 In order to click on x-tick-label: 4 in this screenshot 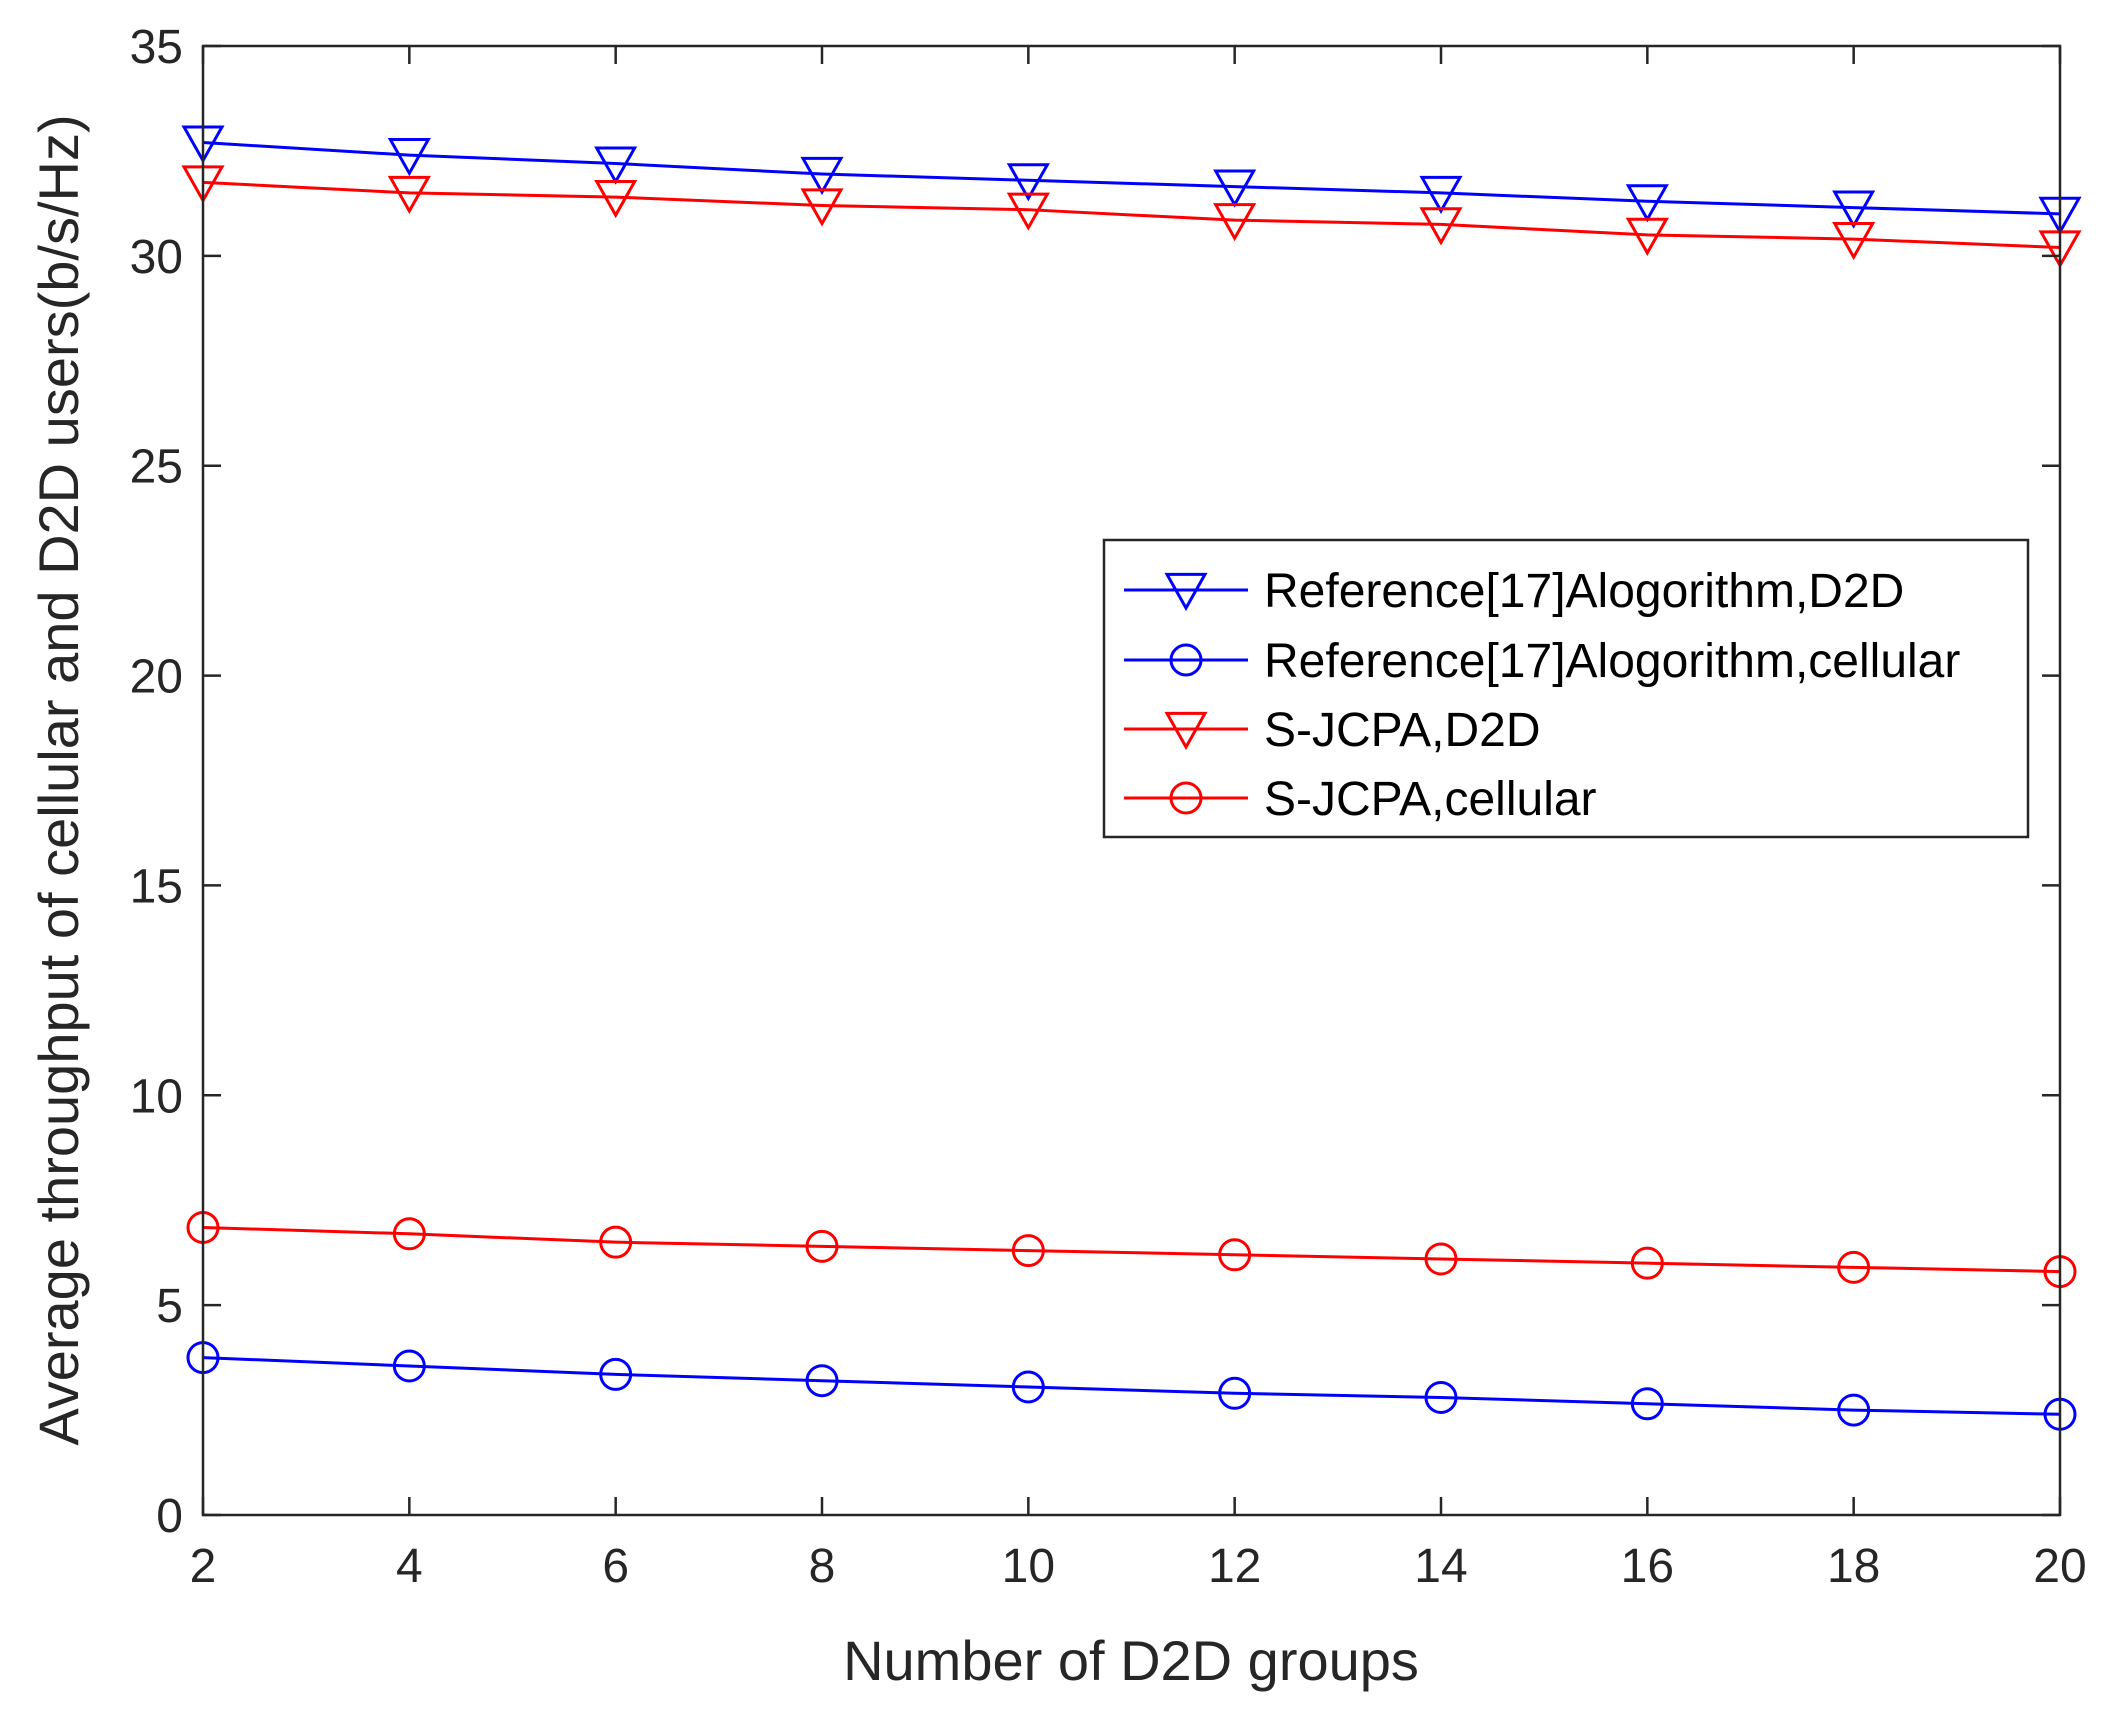, I will do `click(409, 1566)`.